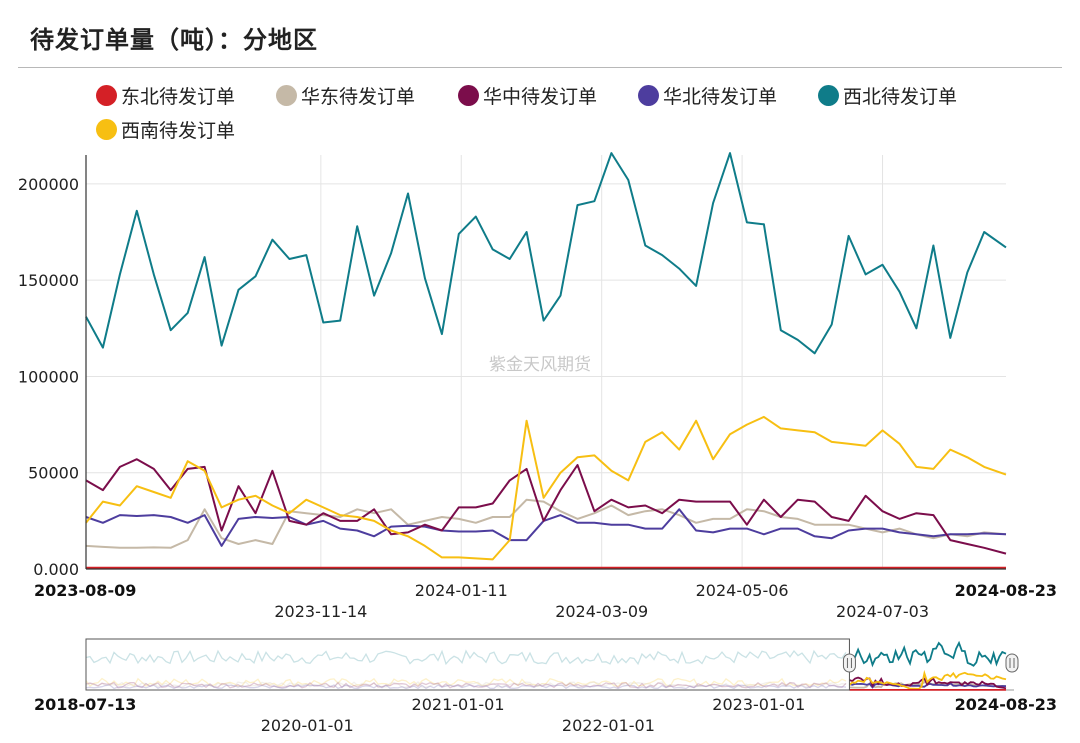 This screenshot has height=743, width=1080. What do you see at coordinates (461, 590) in the screenshot?
I see `x-tick-label: 2024-01-11` at bounding box center [461, 590].